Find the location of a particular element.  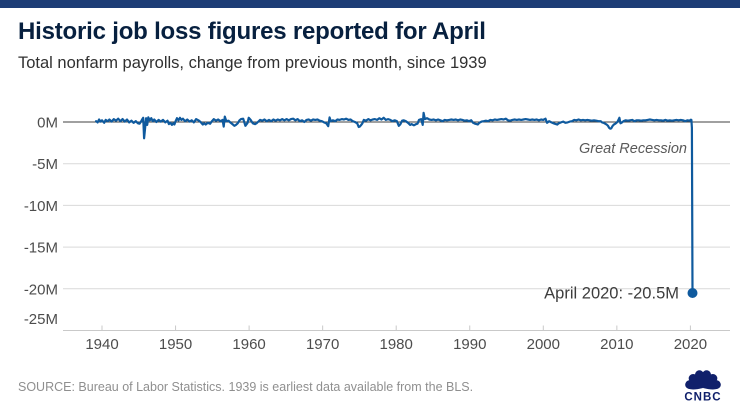

x-axis-label: 2010 is located at coordinates (616, 344).